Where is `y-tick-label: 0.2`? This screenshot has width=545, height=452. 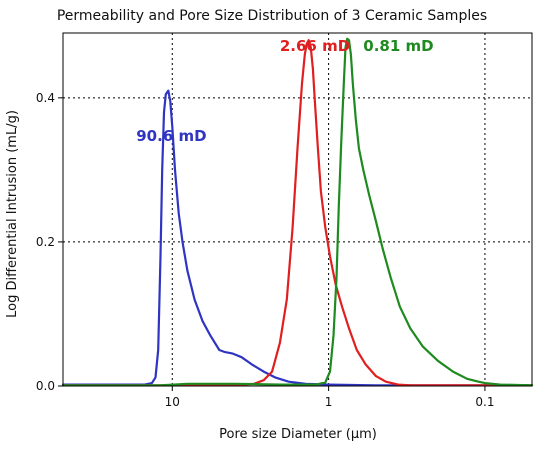
y-tick-label: 0.2 is located at coordinates (45, 242).